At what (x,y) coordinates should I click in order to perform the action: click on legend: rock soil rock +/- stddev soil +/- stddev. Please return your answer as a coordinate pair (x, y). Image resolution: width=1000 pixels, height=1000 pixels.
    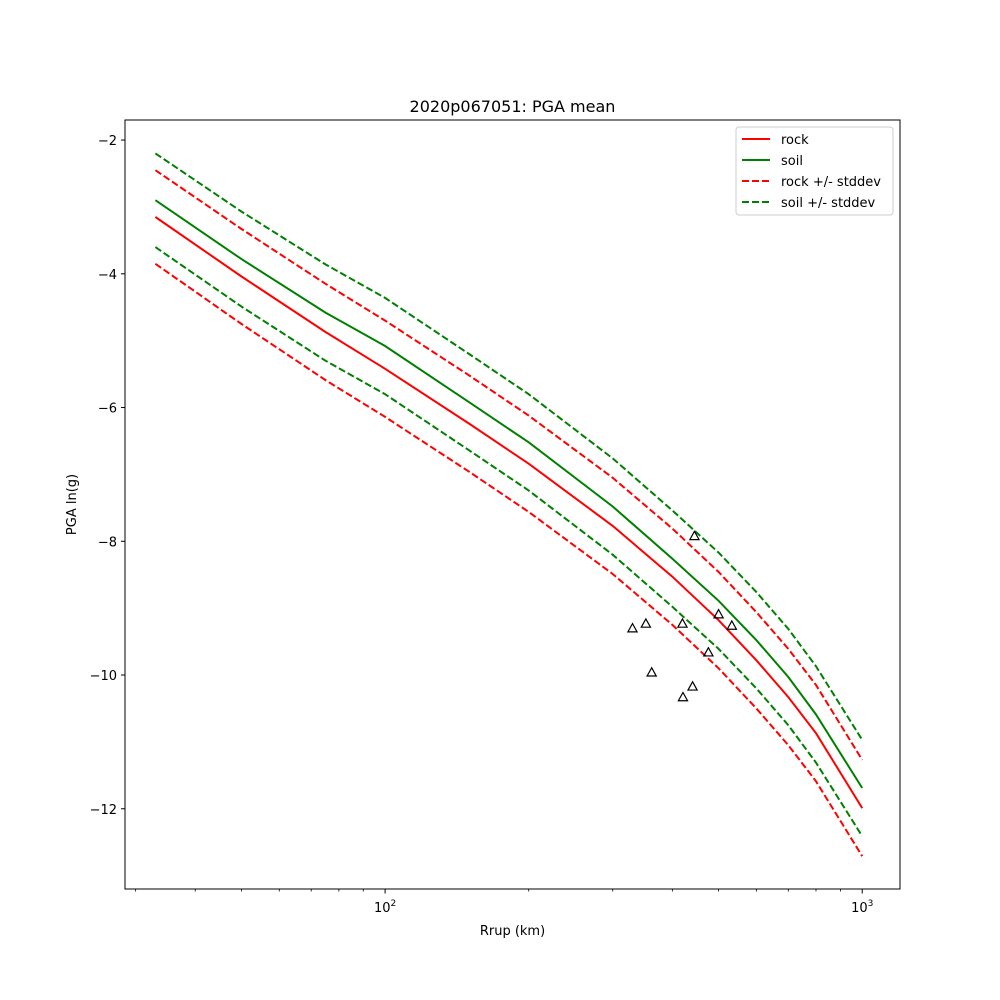
    Looking at the image, I should click on (814, 171).